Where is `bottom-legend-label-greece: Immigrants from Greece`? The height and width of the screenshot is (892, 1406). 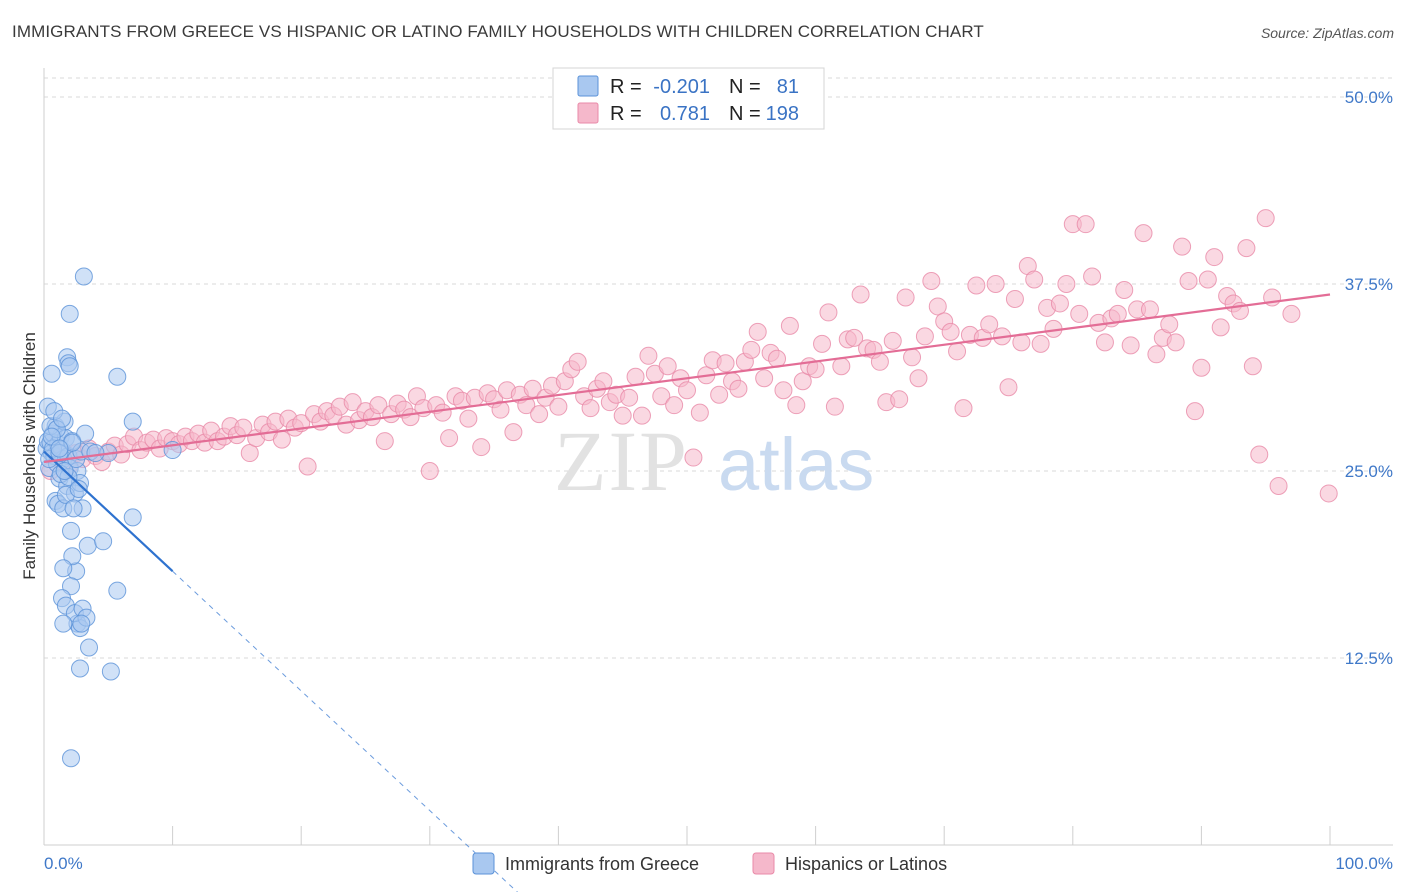
bottom-legend-label-greece: Immigrants from Greece is located at coordinates (602, 864).